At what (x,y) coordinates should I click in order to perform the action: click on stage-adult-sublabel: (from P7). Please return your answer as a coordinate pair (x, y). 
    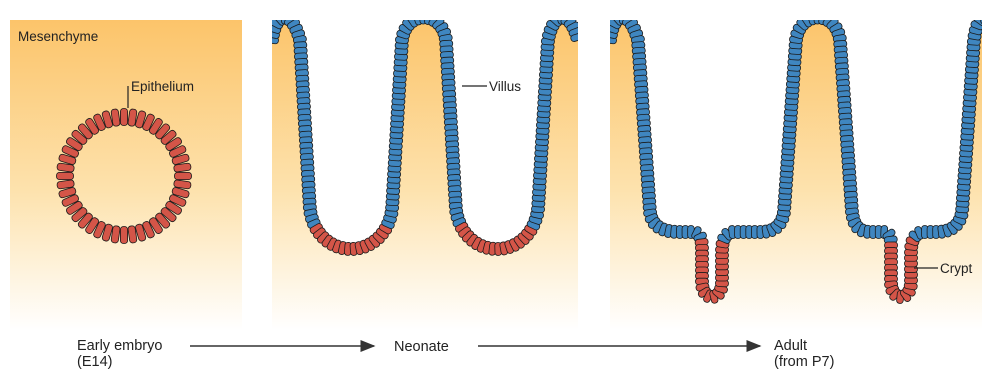
    Looking at the image, I should click on (804, 361).